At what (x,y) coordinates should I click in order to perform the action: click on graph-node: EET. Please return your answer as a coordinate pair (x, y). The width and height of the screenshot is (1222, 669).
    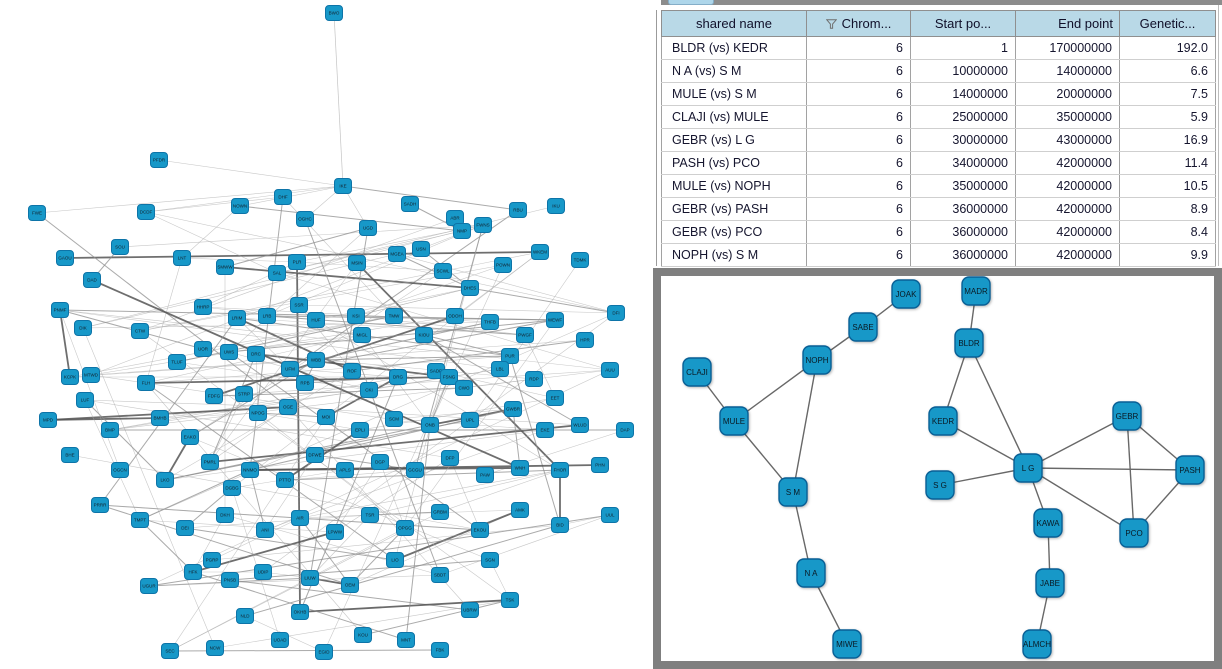
    Looking at the image, I should click on (555, 398).